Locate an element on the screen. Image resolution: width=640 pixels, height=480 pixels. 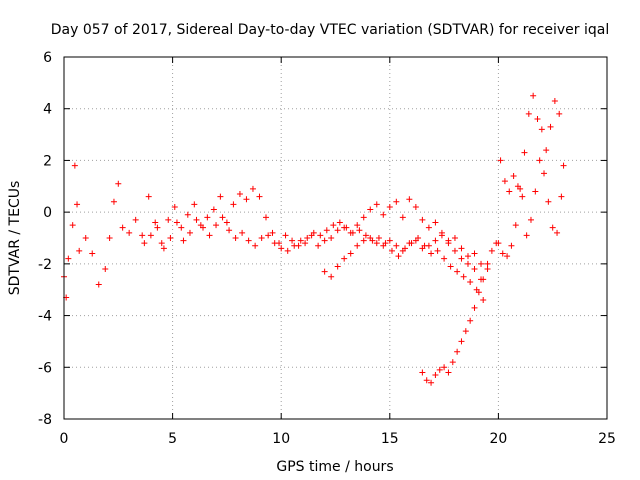
x-tick-label: 25 is located at coordinates (607, 439).